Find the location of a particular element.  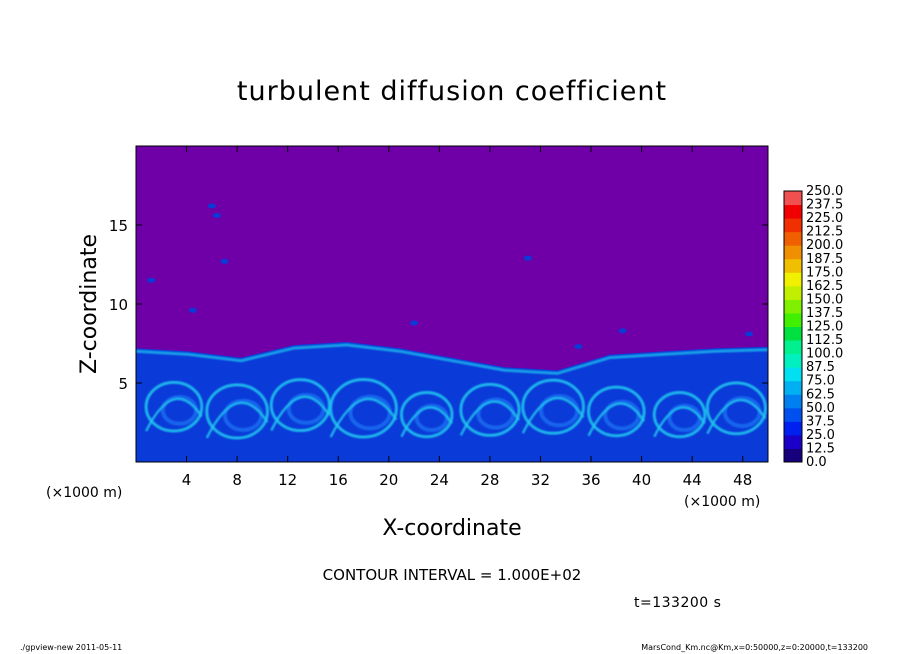

boundary-layer-region is located at coordinates (452, 401).